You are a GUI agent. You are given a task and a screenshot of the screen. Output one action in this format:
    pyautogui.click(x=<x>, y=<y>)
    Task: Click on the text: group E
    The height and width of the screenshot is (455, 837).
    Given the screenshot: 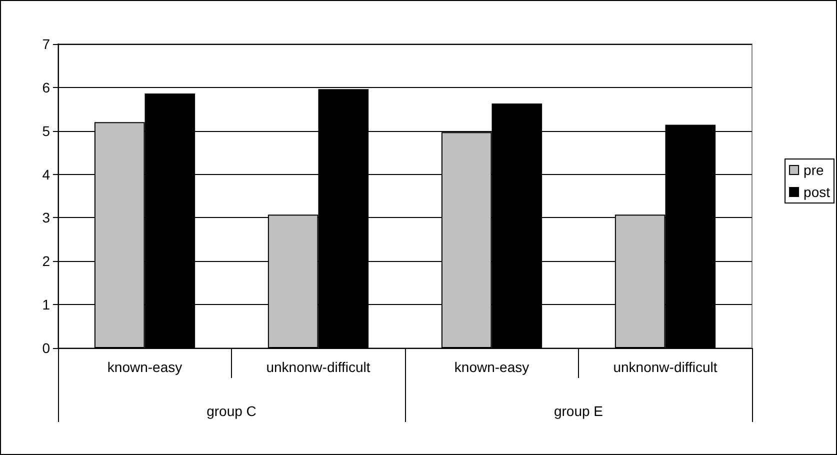 What is the action you would take?
    pyautogui.click(x=579, y=411)
    